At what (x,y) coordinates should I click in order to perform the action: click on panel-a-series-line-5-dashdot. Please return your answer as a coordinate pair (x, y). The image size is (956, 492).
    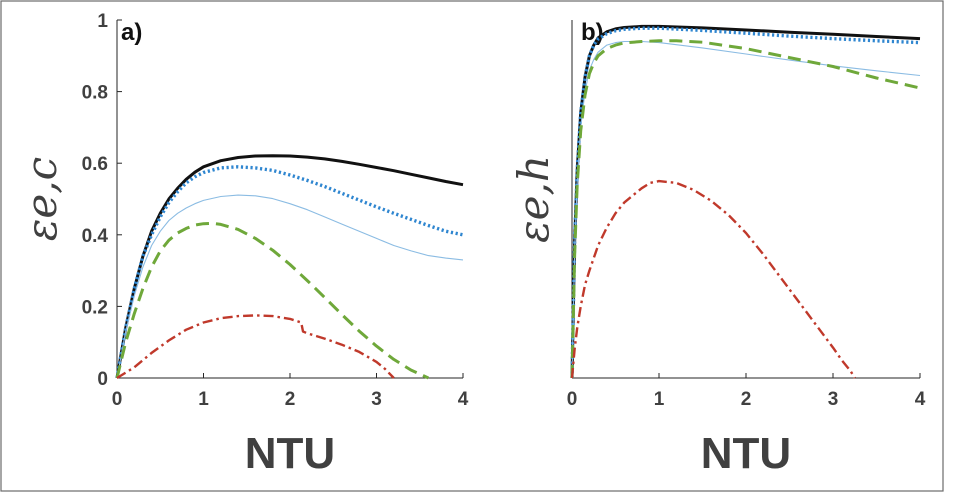
    Looking at the image, I should click on (255, 347).